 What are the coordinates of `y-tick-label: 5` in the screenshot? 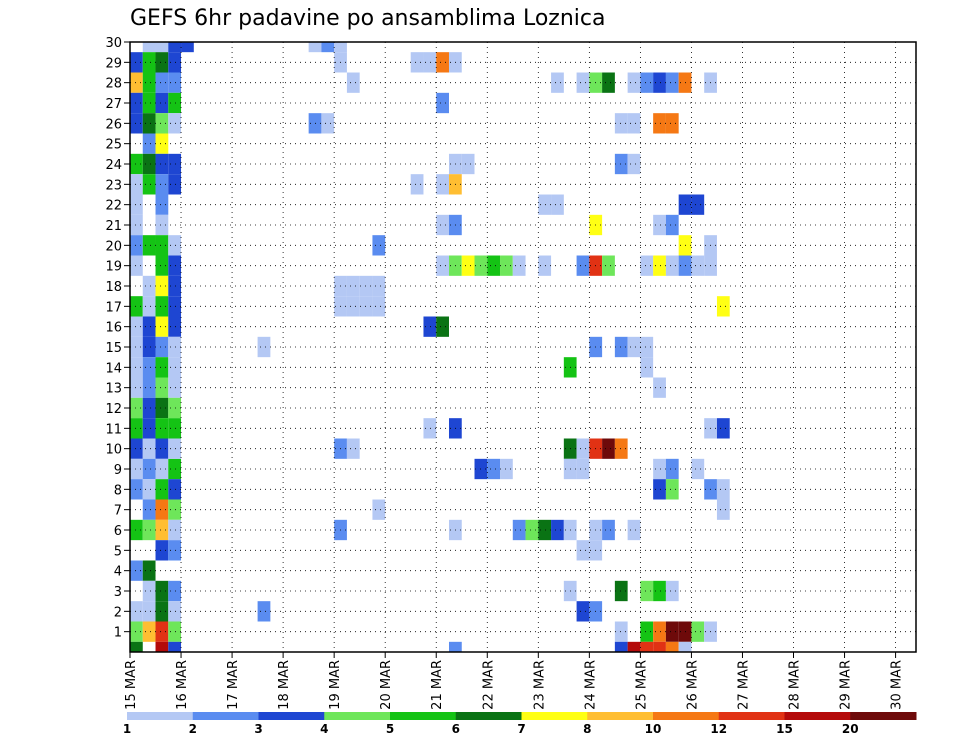 It's located at (118, 551).